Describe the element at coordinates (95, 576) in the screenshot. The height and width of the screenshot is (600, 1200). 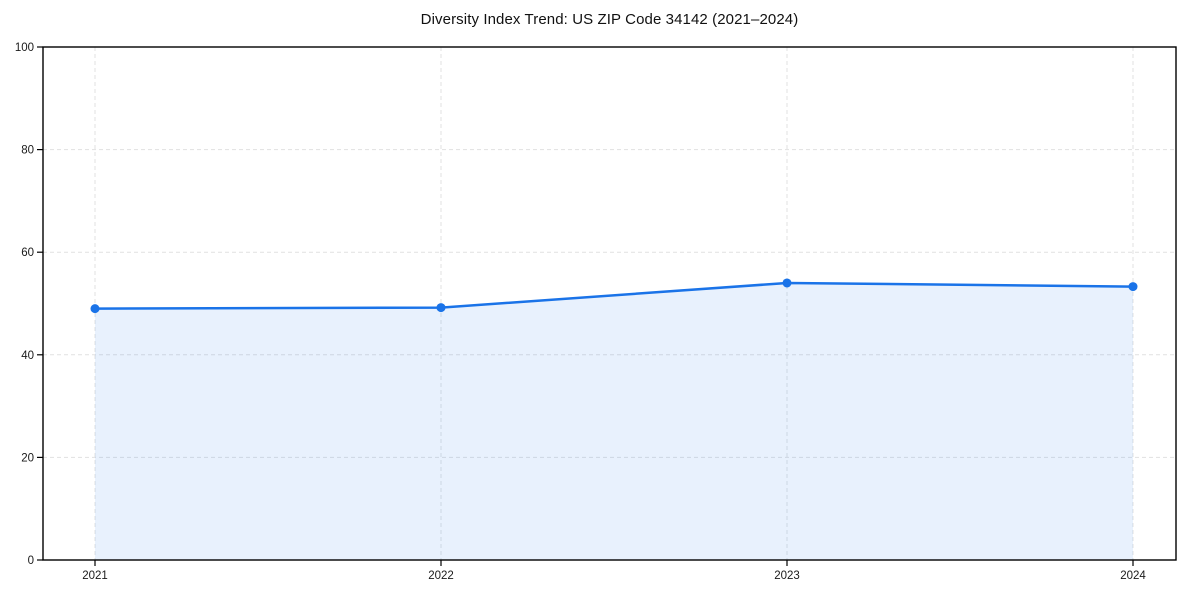
I see `x-tick-label: 2021` at that location.